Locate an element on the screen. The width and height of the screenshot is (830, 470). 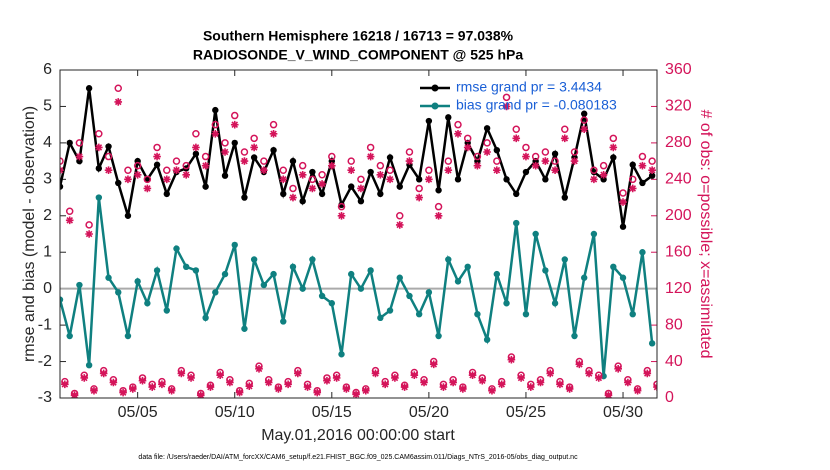
y2-tick-label: 280 is located at coordinates (678, 142).